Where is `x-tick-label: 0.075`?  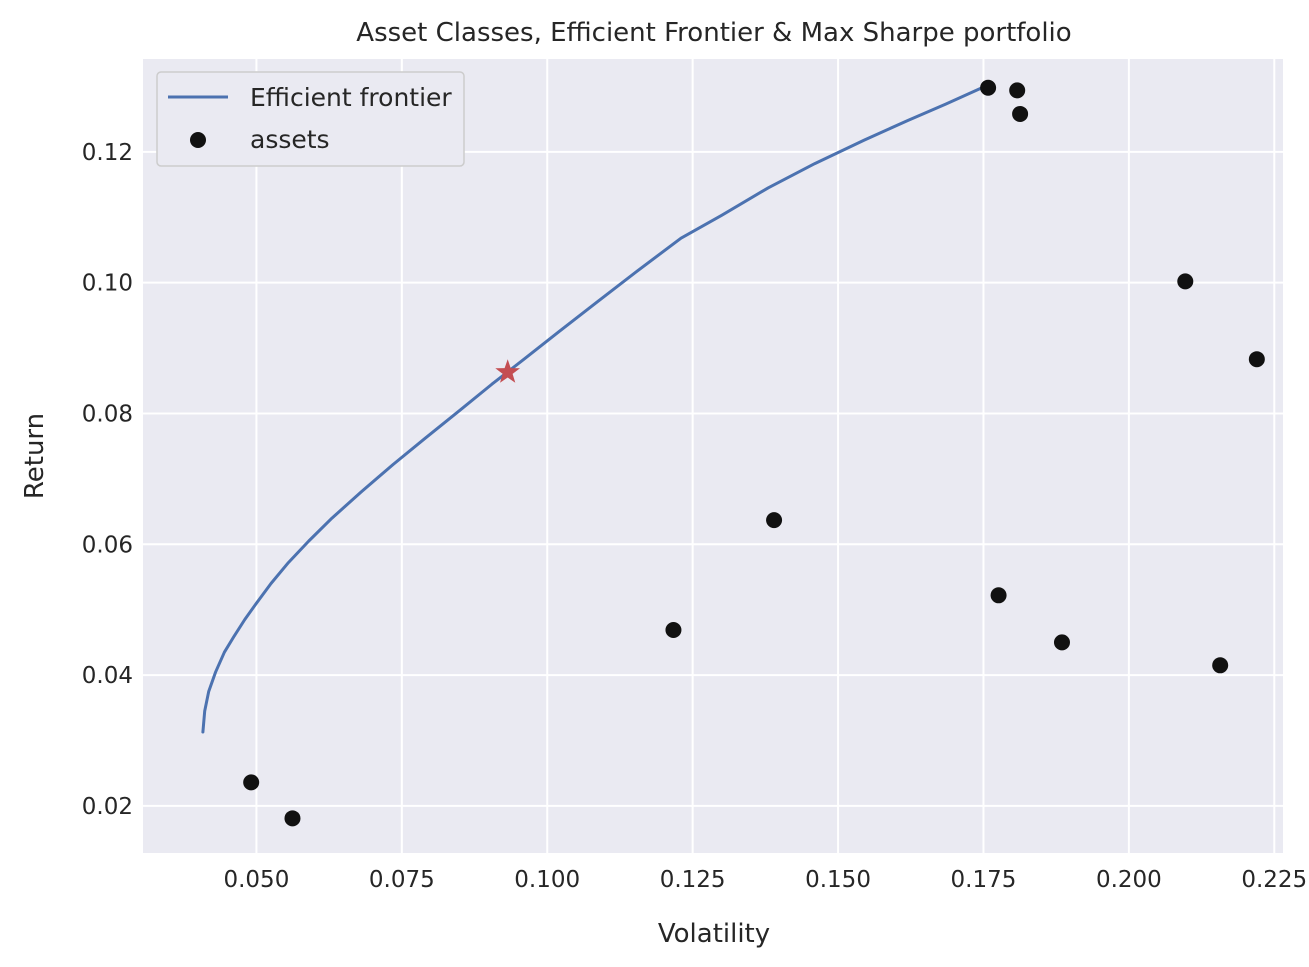 x-tick-label: 0.075 is located at coordinates (402, 880).